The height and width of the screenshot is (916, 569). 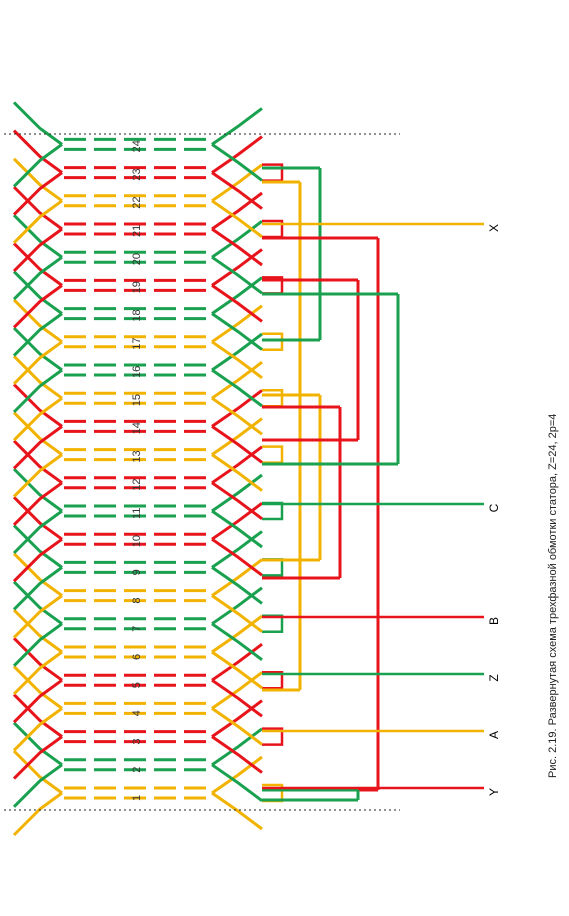 I want to click on slot-number: 13, so click(x=137, y=456).